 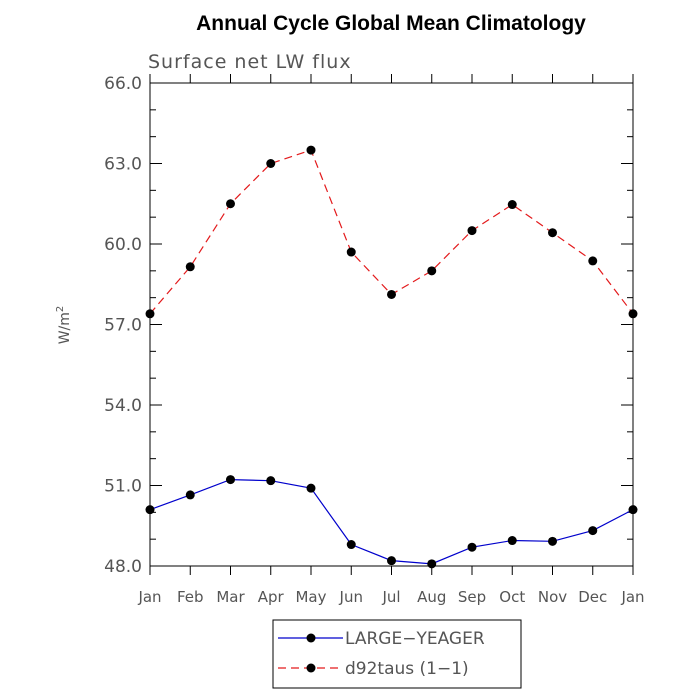 What do you see at coordinates (123, 567) in the screenshot?
I see `y-tick-label: 48.0` at bounding box center [123, 567].